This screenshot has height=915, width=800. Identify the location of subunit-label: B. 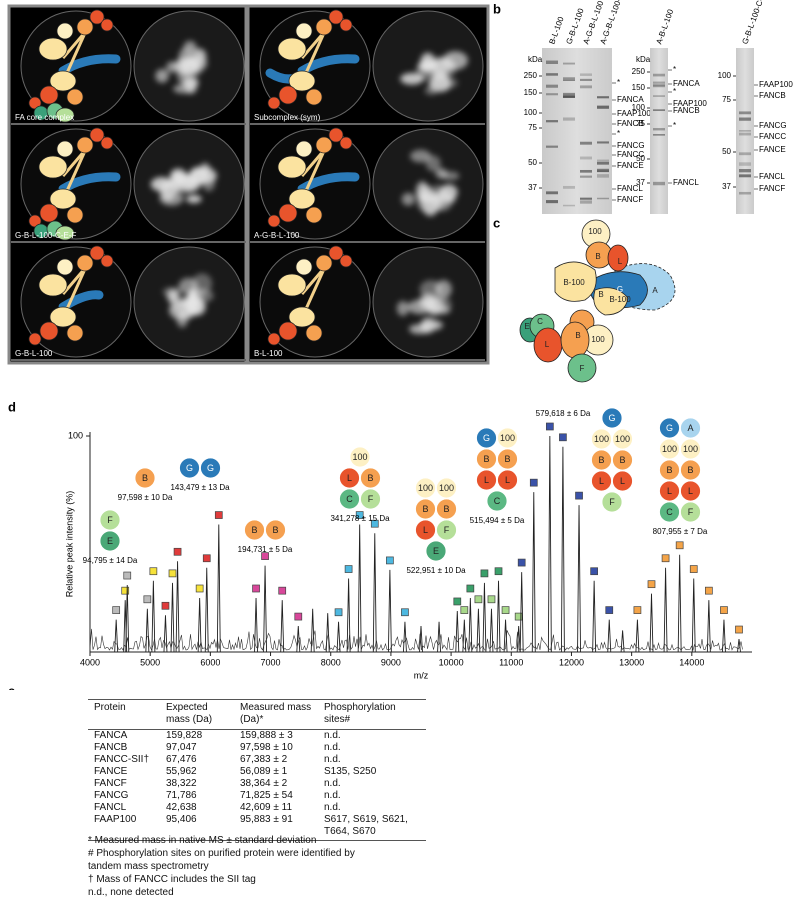
(507, 459).